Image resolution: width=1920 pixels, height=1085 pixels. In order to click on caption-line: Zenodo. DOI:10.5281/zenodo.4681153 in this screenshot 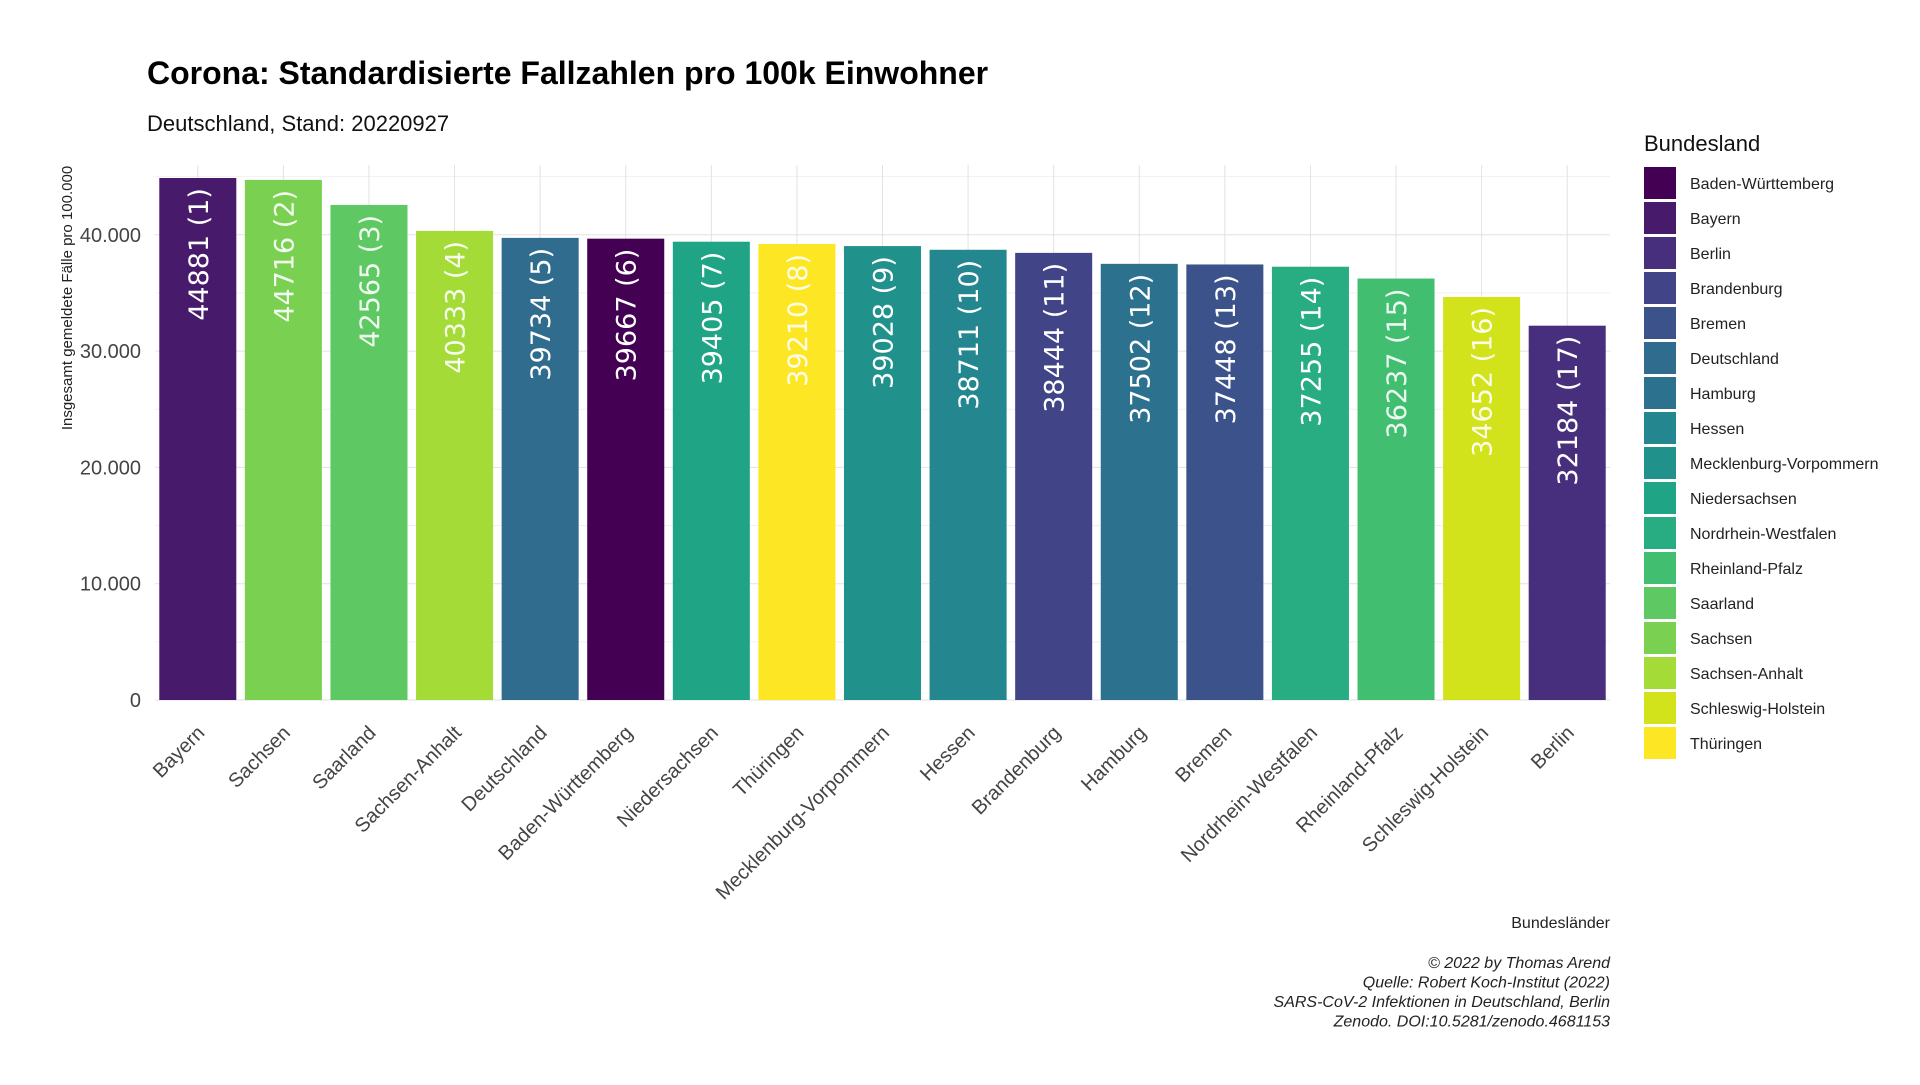, I will do `click(1471, 1022)`.